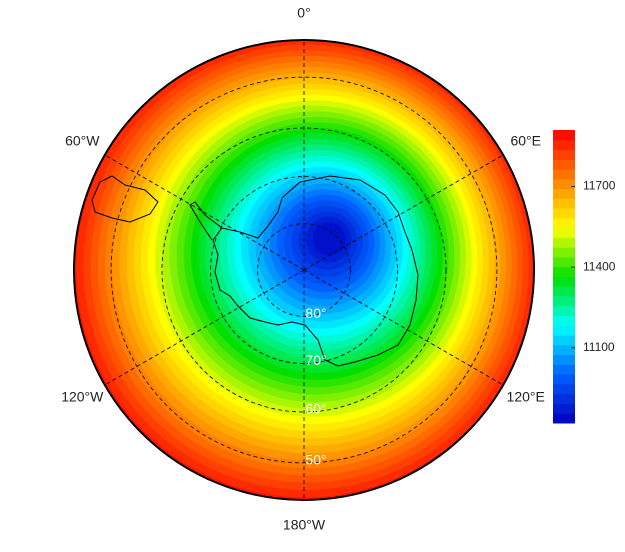 This screenshot has height=552, width=625. What do you see at coordinates (599, 347) in the screenshot?
I see `colorbar-tick-label: 11100` at bounding box center [599, 347].